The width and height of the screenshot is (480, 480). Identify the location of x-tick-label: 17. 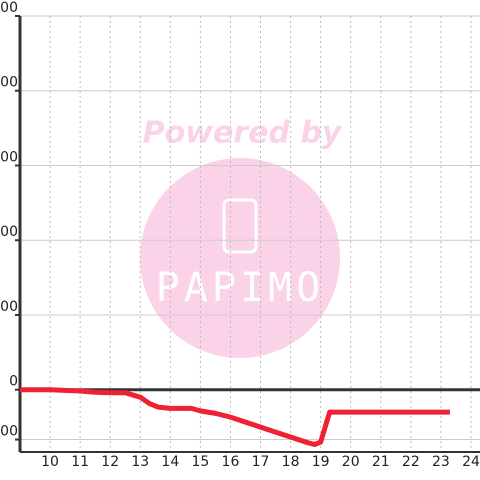
(261, 462).